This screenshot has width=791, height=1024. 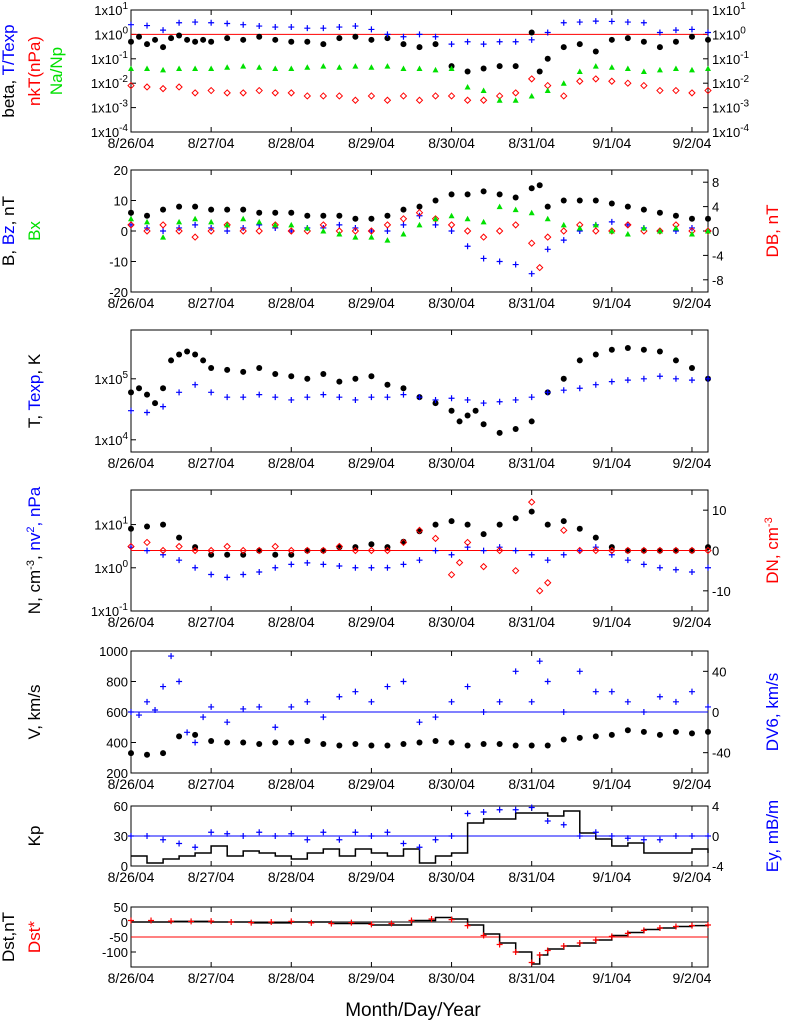 I want to click on panel-beta-y-label: Na/Np, so click(x=56, y=71).